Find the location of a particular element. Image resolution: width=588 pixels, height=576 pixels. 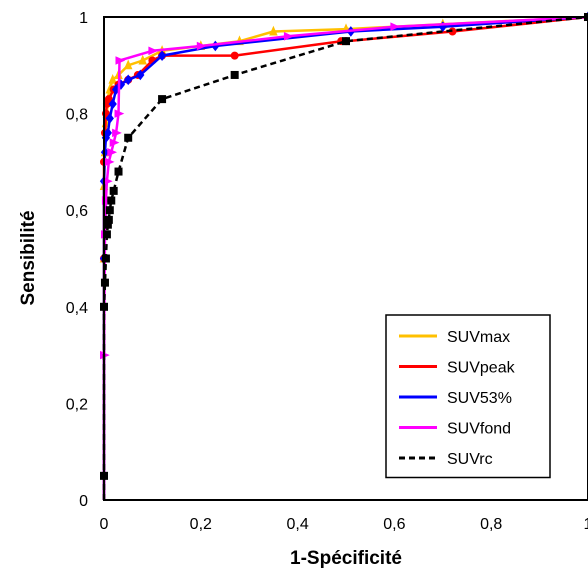

x-axis-title: 1-Spécificité is located at coordinates (346, 558).